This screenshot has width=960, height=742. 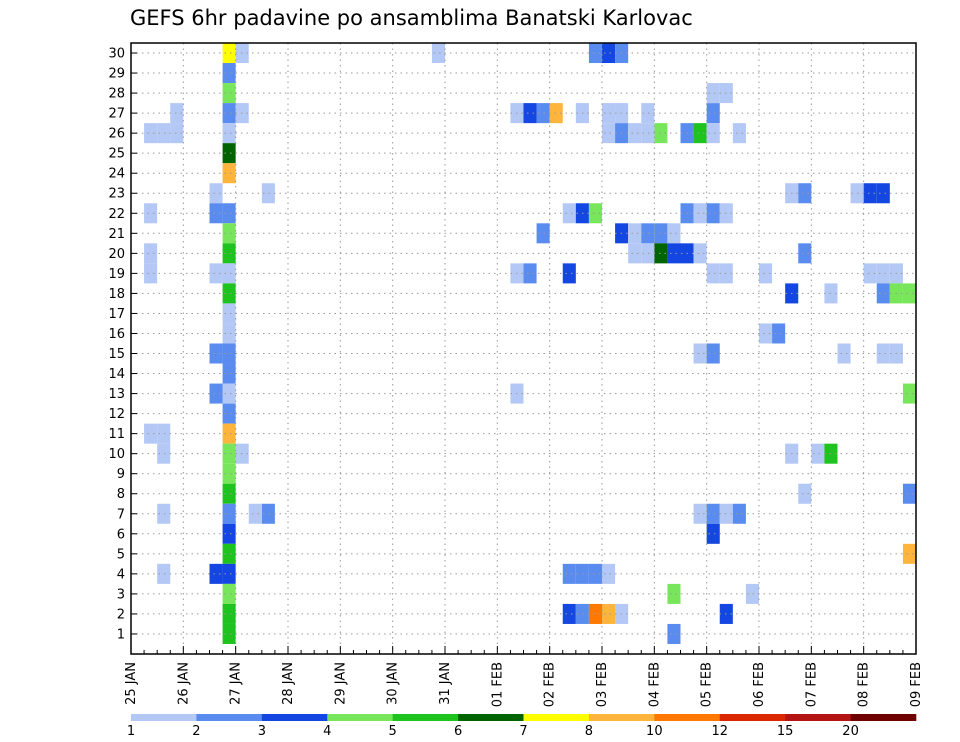 I want to click on y-tick-label: 22, so click(x=116, y=214).